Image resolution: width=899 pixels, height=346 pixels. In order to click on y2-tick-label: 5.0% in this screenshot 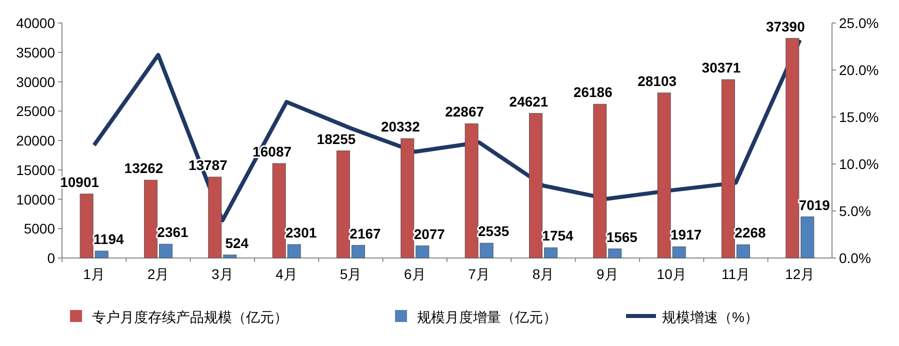, I will do `click(855, 211)`.